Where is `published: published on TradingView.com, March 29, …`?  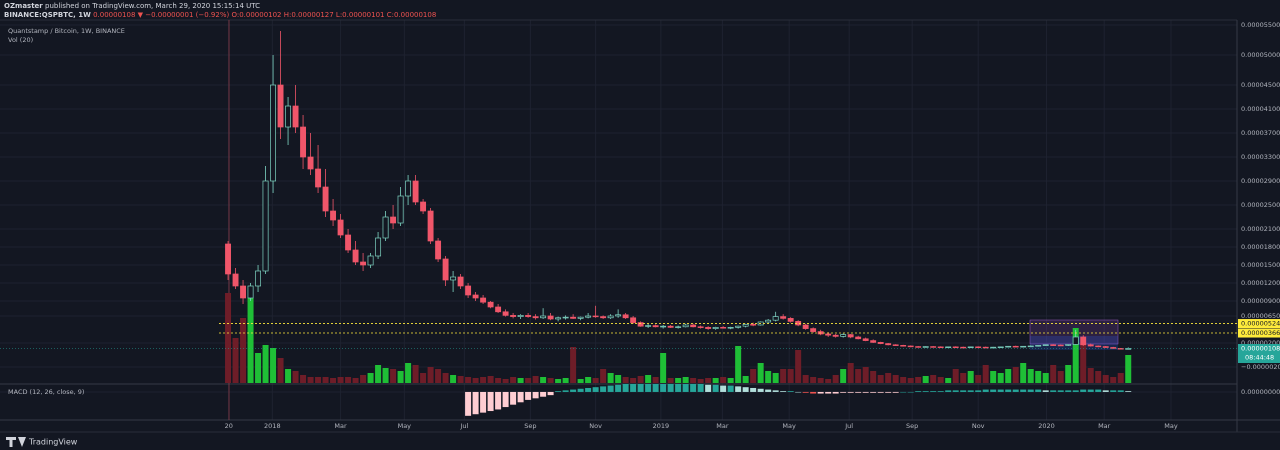
published: published on TradingView.com, March 29, … is located at coordinates (152, 6).